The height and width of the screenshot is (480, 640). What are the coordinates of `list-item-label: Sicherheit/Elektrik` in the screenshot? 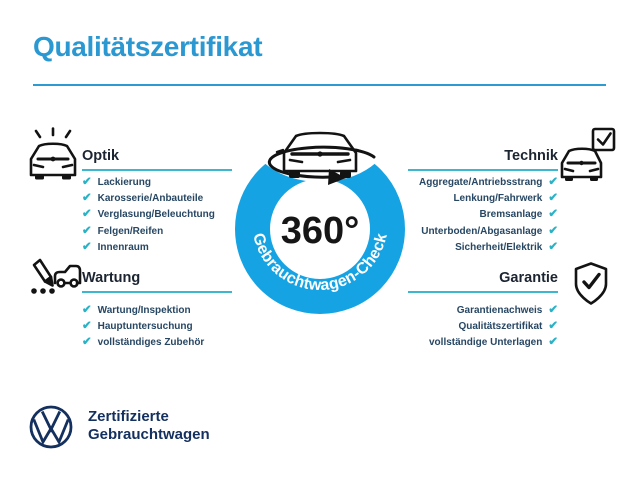 It's located at (499, 248).